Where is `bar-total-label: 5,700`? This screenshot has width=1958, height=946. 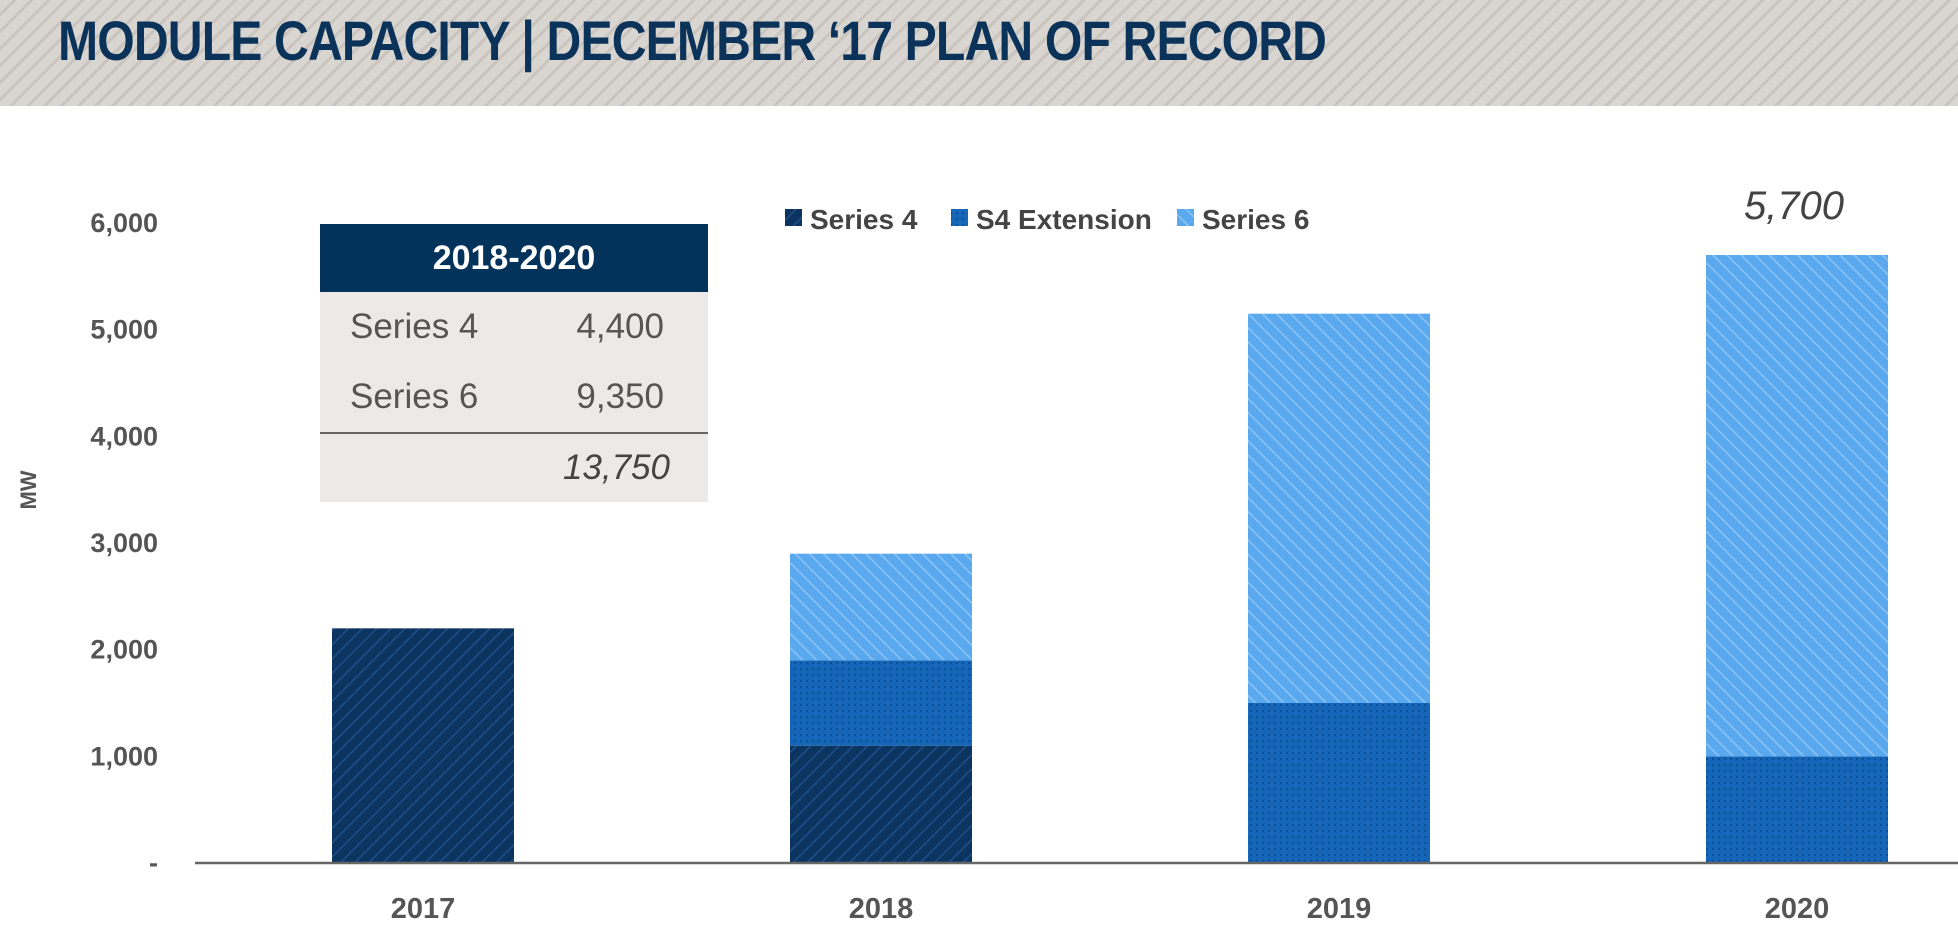
bar-total-label: 5,700 is located at coordinates (1794, 206).